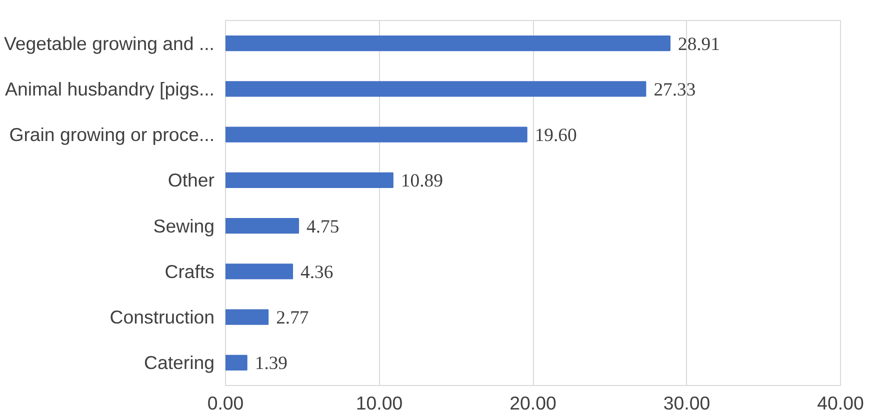  Describe the element at coordinates (271, 363) in the screenshot. I see `data-label: 1.39` at that location.